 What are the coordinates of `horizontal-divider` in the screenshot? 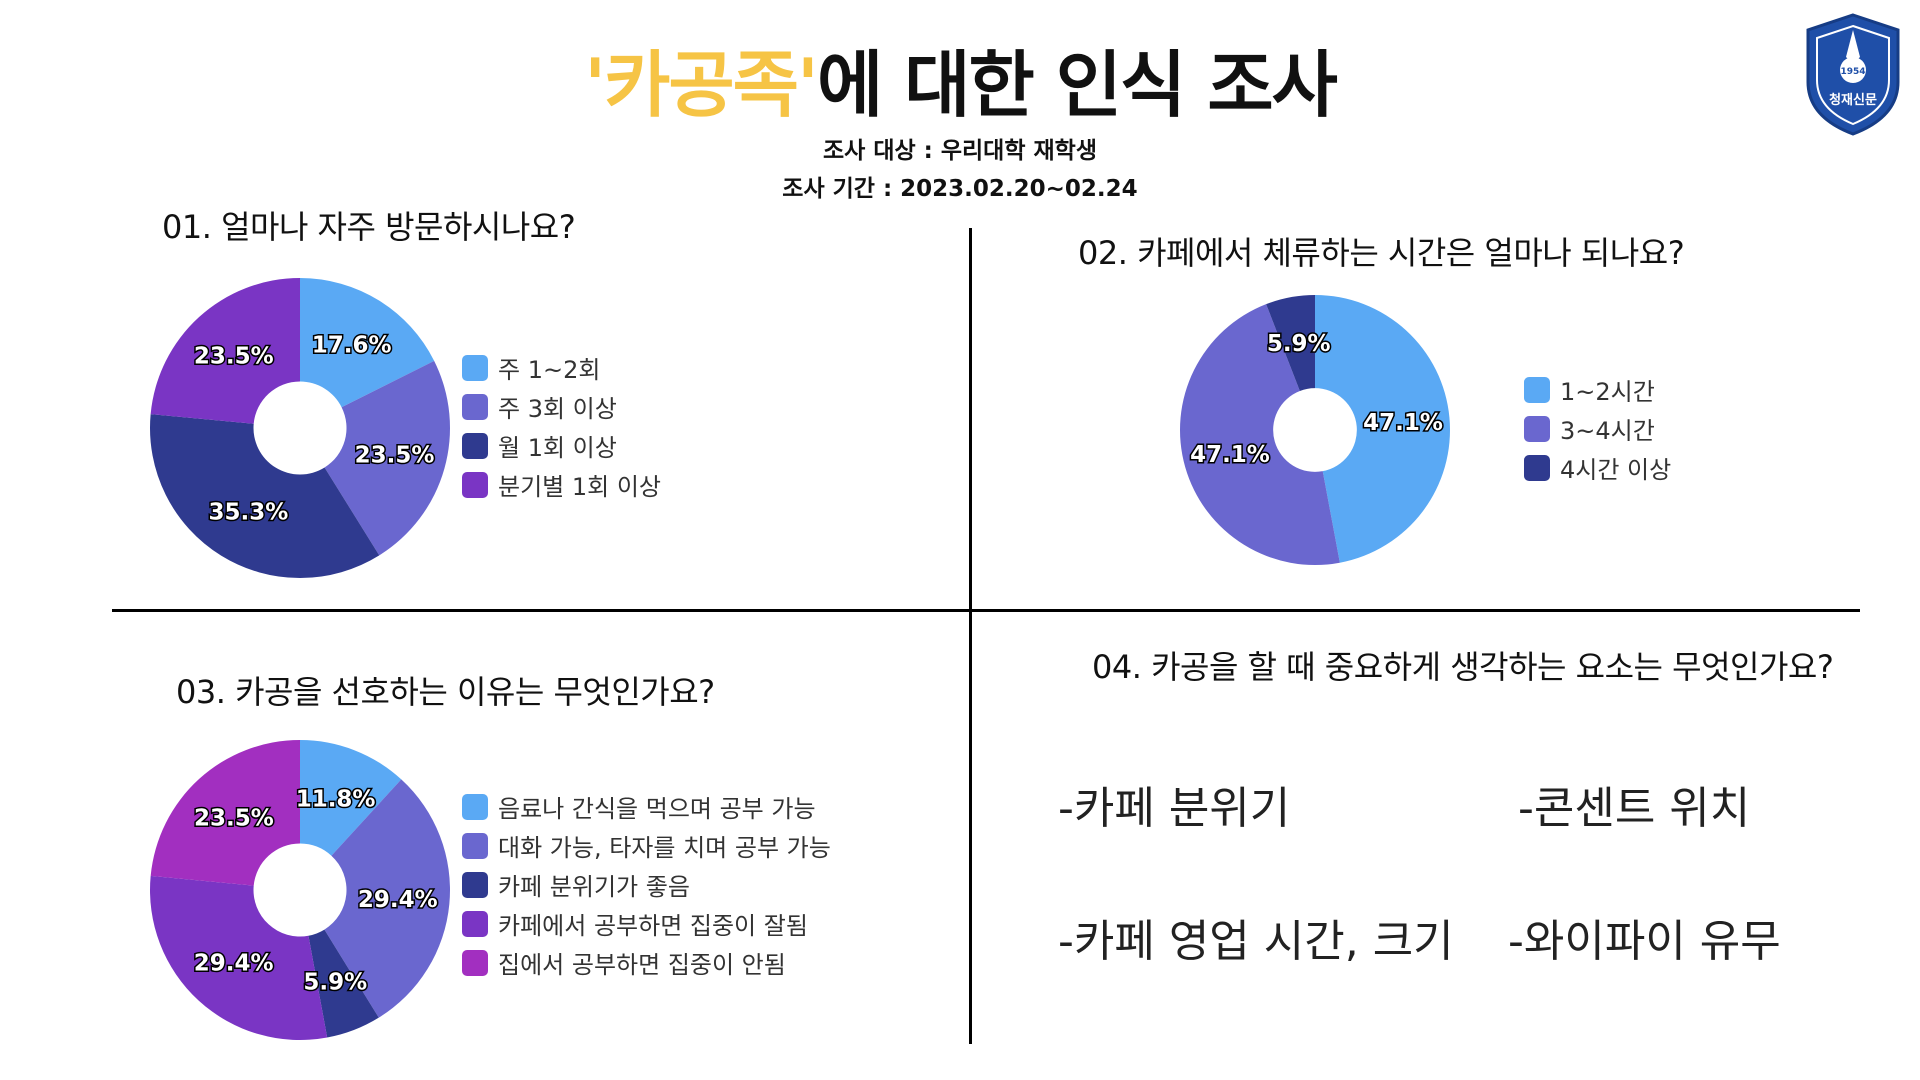 It's located at (986, 610).